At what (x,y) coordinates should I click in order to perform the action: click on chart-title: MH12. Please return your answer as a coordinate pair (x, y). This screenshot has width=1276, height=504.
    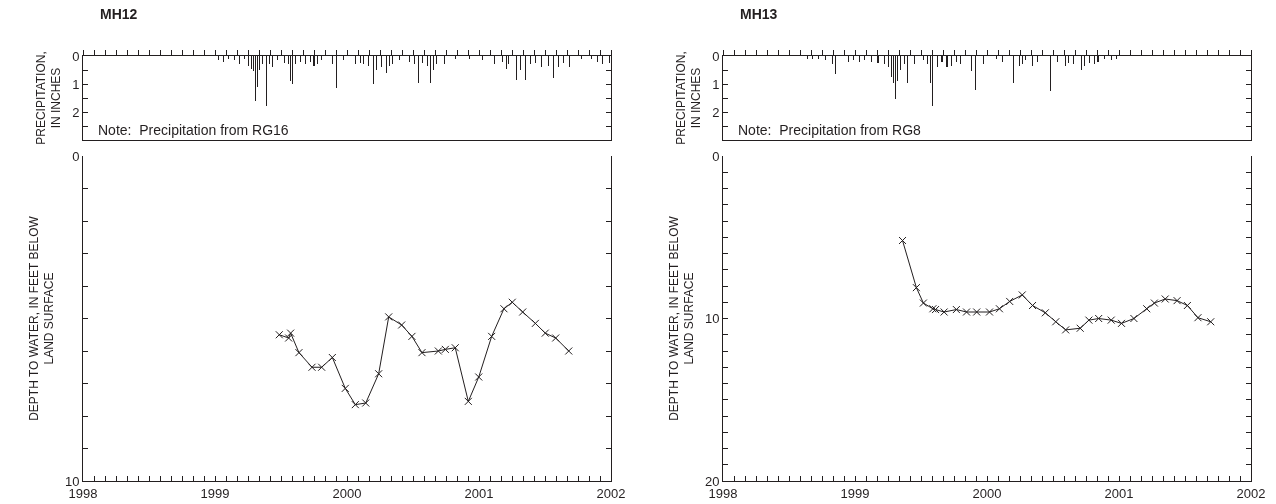
    Looking at the image, I should click on (119, 13).